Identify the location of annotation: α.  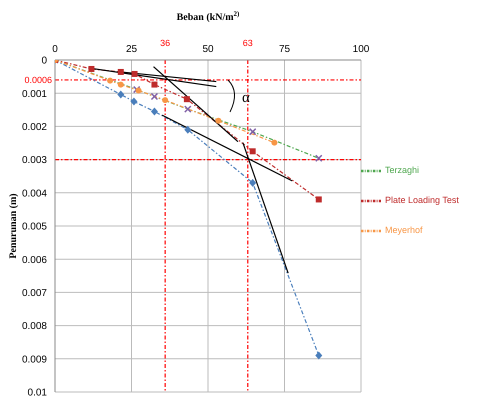
(246, 98).